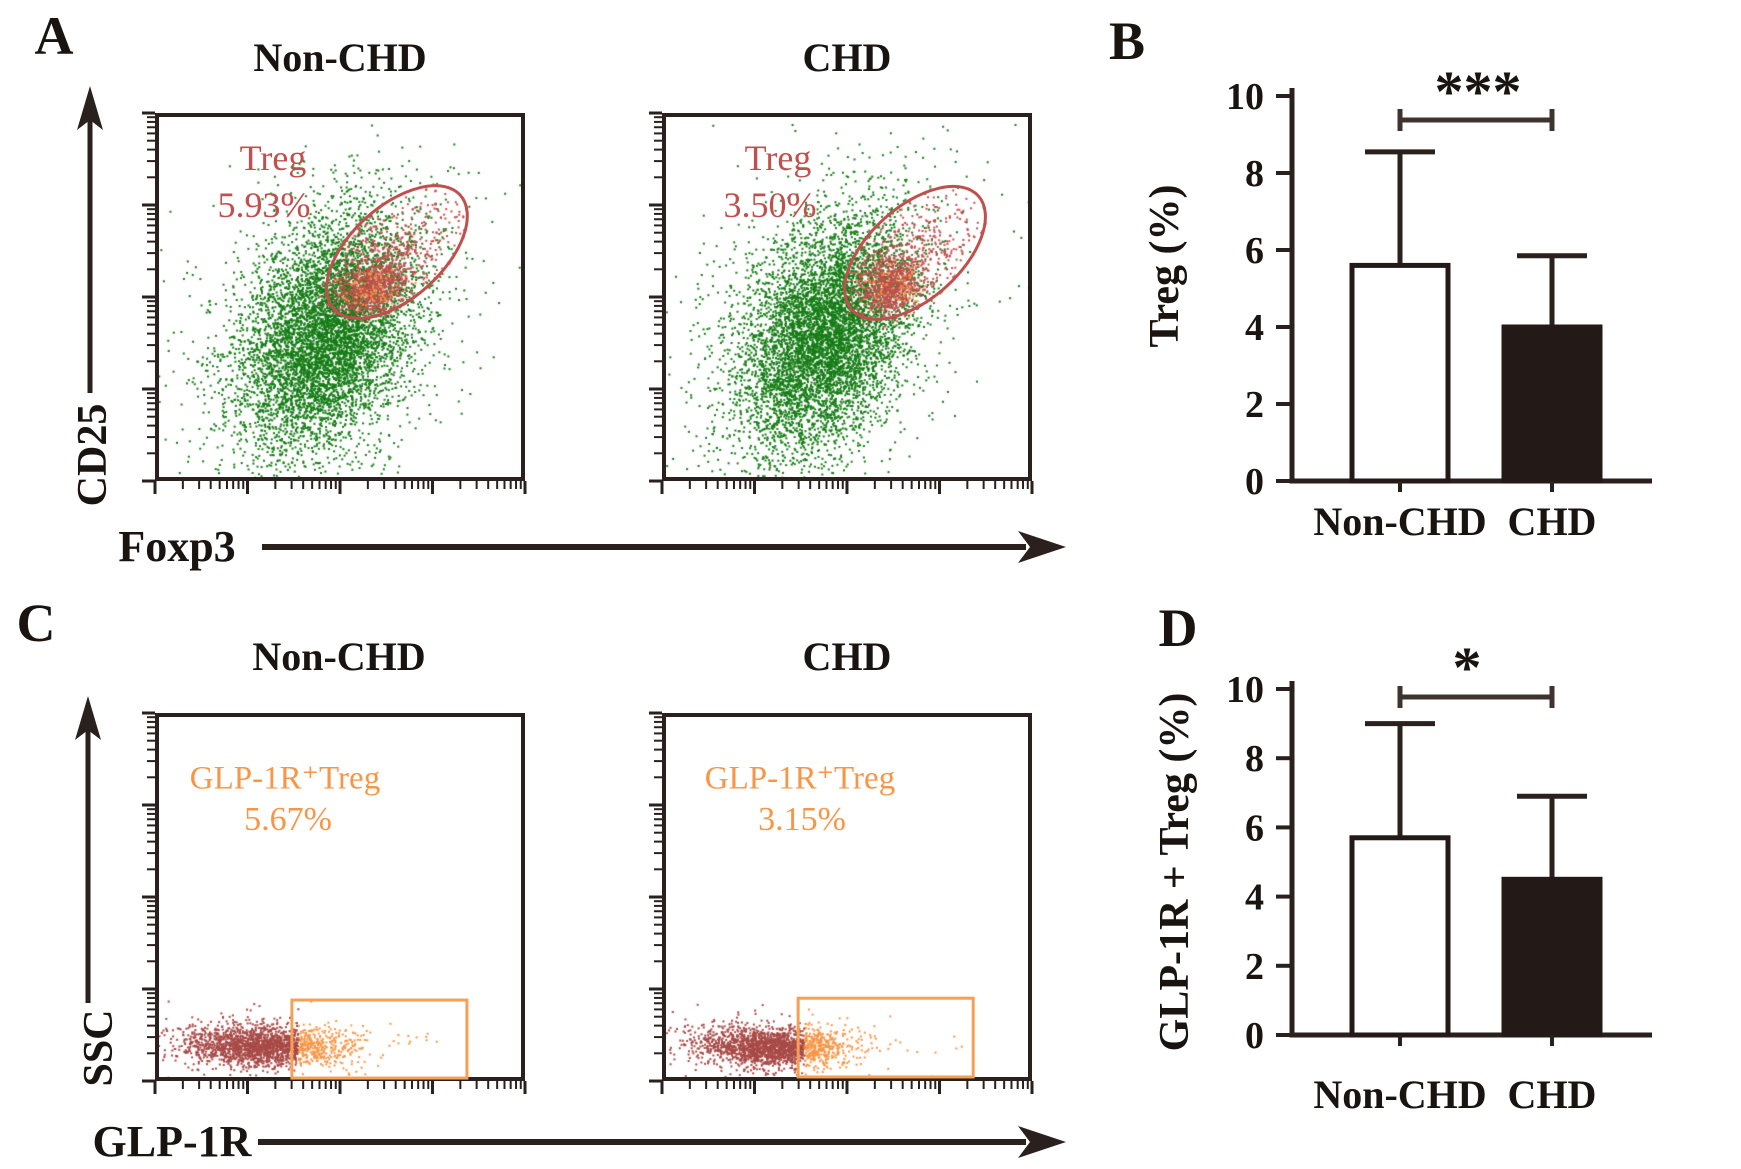 The width and height of the screenshot is (1741, 1169). What do you see at coordinates (770, 205) in the screenshot?
I see `gate-value-a-chd: 3.50%` at bounding box center [770, 205].